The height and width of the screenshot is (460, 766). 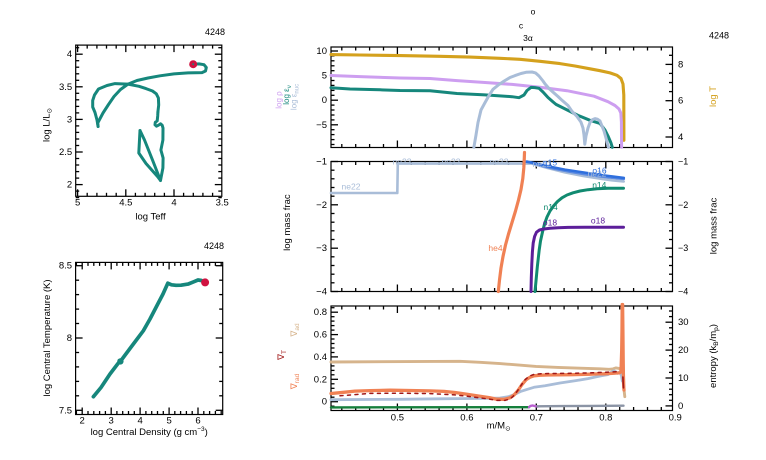 What do you see at coordinates (150, 217) in the screenshot?
I see `svg-text: log Teff` at bounding box center [150, 217].